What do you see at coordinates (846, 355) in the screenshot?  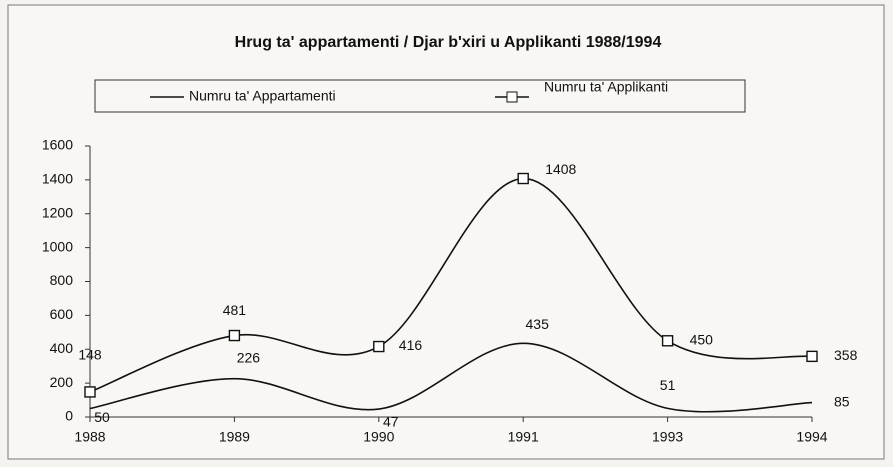 I see `data-label: 358` at bounding box center [846, 355].